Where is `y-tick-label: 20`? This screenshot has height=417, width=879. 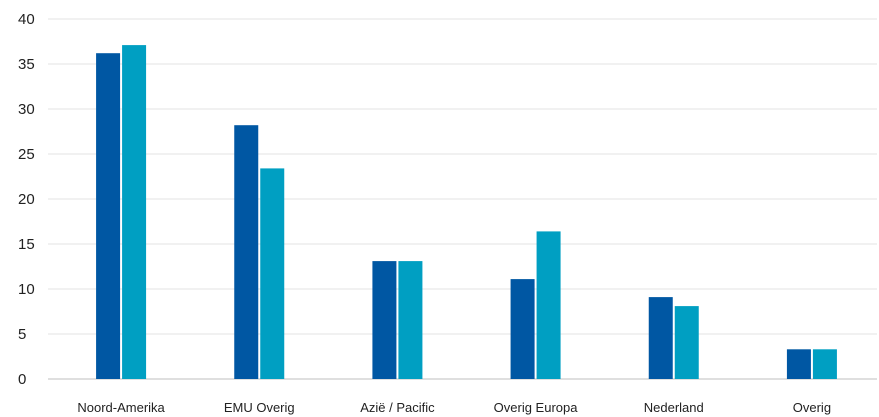
y-tick-label: 20 is located at coordinates (26, 199).